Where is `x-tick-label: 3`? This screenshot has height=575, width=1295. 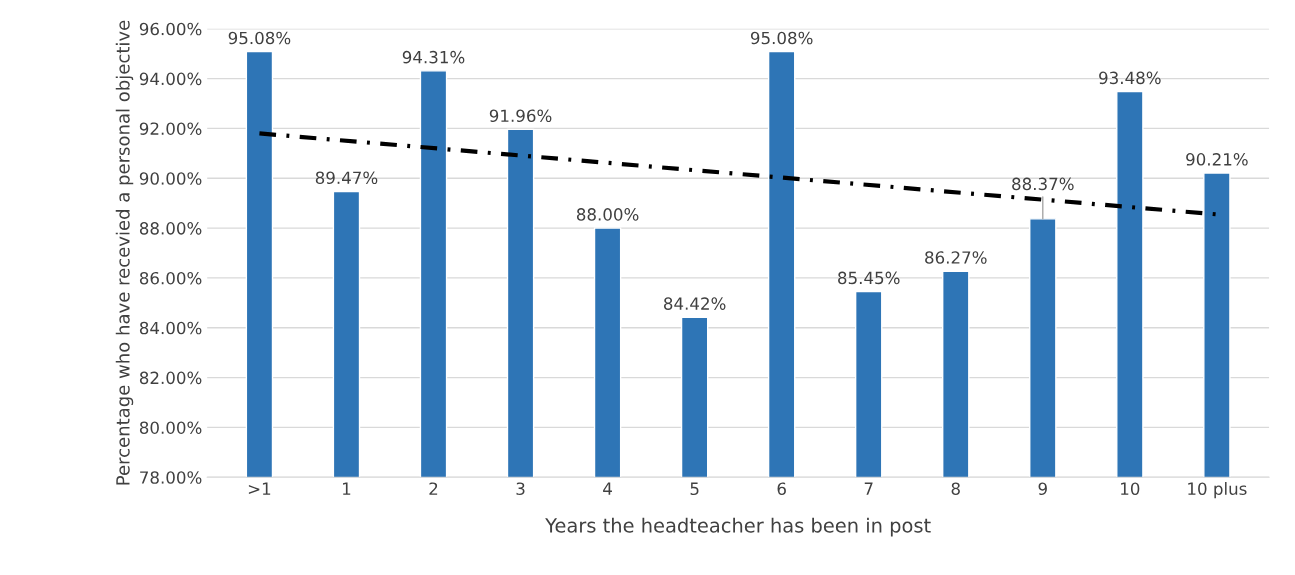
x-tick-label: 3 is located at coordinates (520, 489).